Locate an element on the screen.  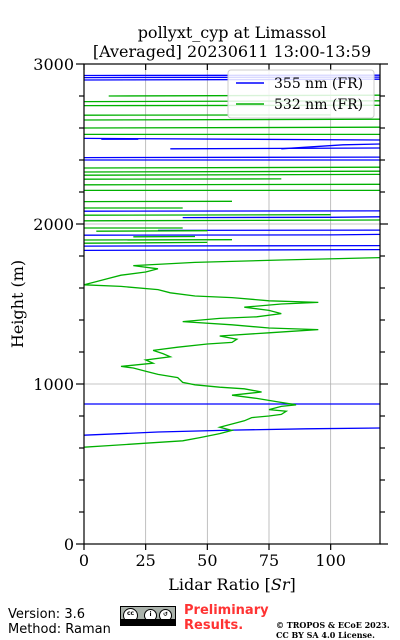
legend: 355 nm (FR) 532 nm (FR) is located at coordinates (301, 94).